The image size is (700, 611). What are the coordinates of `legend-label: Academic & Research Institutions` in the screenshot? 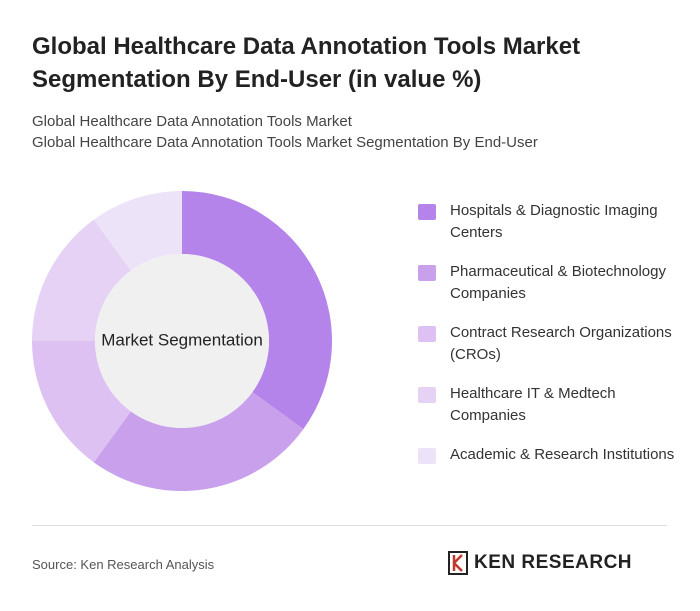 It's located at (562, 454).